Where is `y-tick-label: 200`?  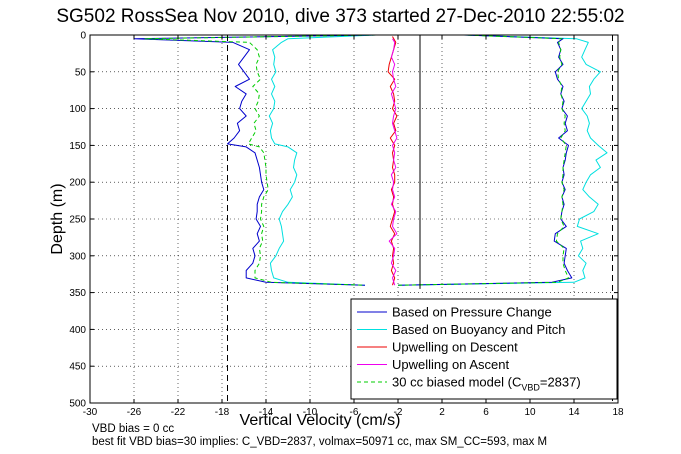
y-tick-label: 200 is located at coordinates (77, 183).